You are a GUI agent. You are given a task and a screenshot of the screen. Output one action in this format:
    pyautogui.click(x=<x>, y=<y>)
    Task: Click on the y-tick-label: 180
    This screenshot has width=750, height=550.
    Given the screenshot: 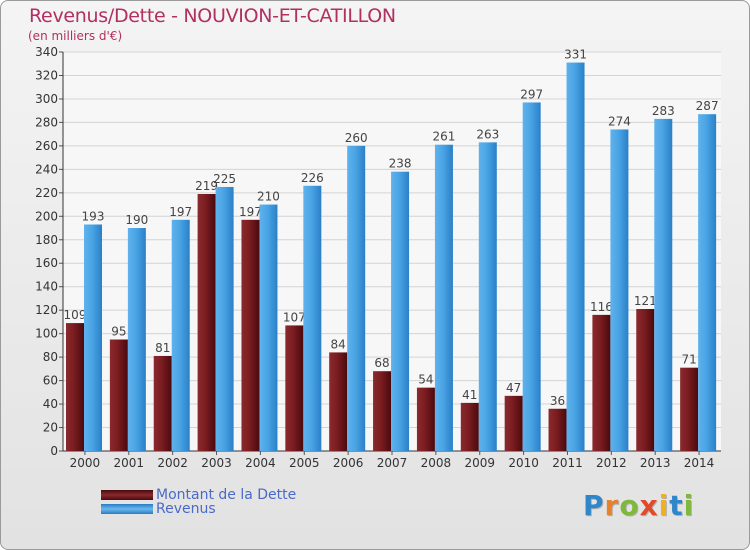 What is the action you would take?
    pyautogui.click(x=46, y=240)
    